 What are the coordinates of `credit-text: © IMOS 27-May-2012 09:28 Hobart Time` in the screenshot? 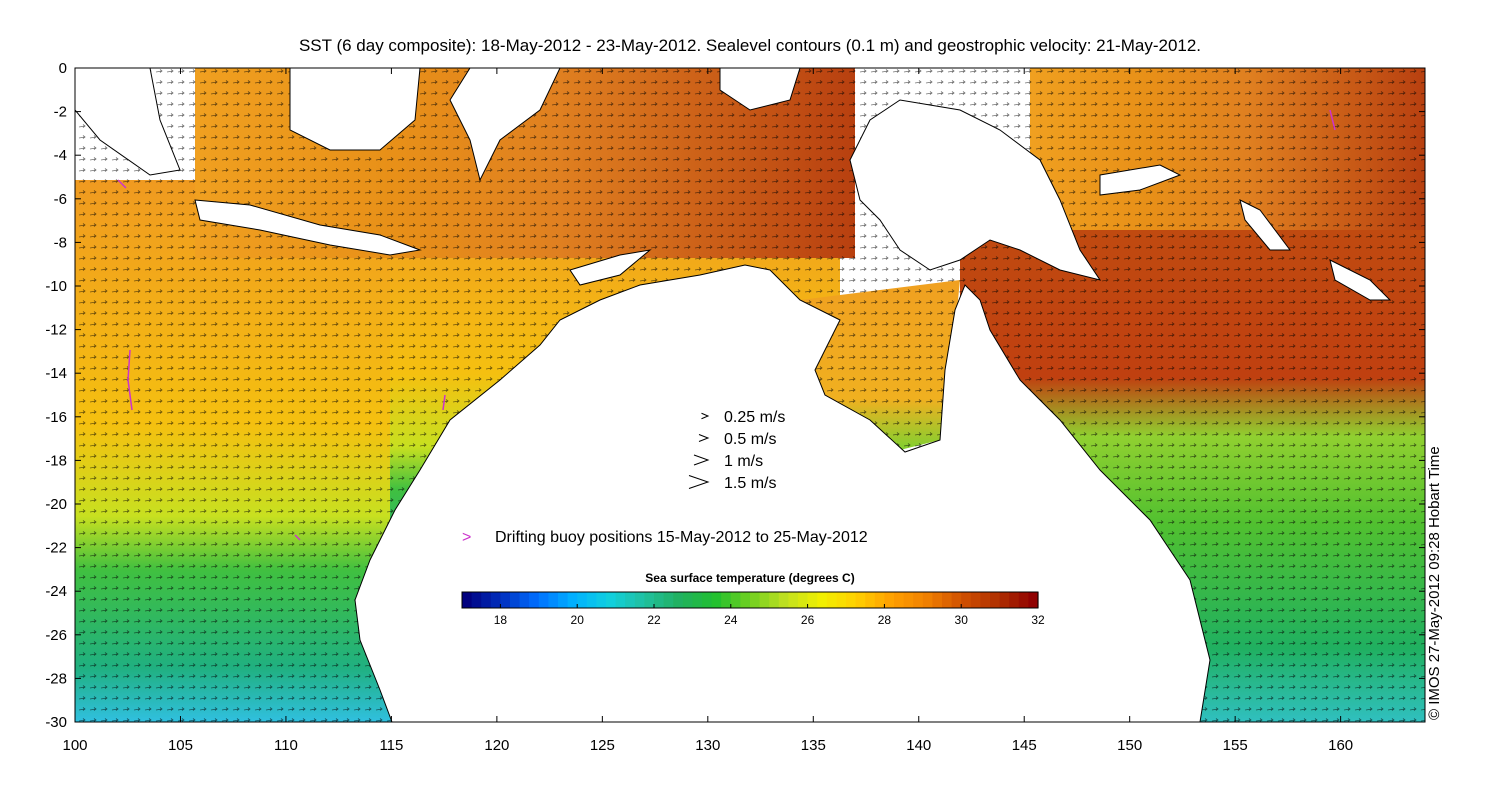 It's located at (1434, 583).